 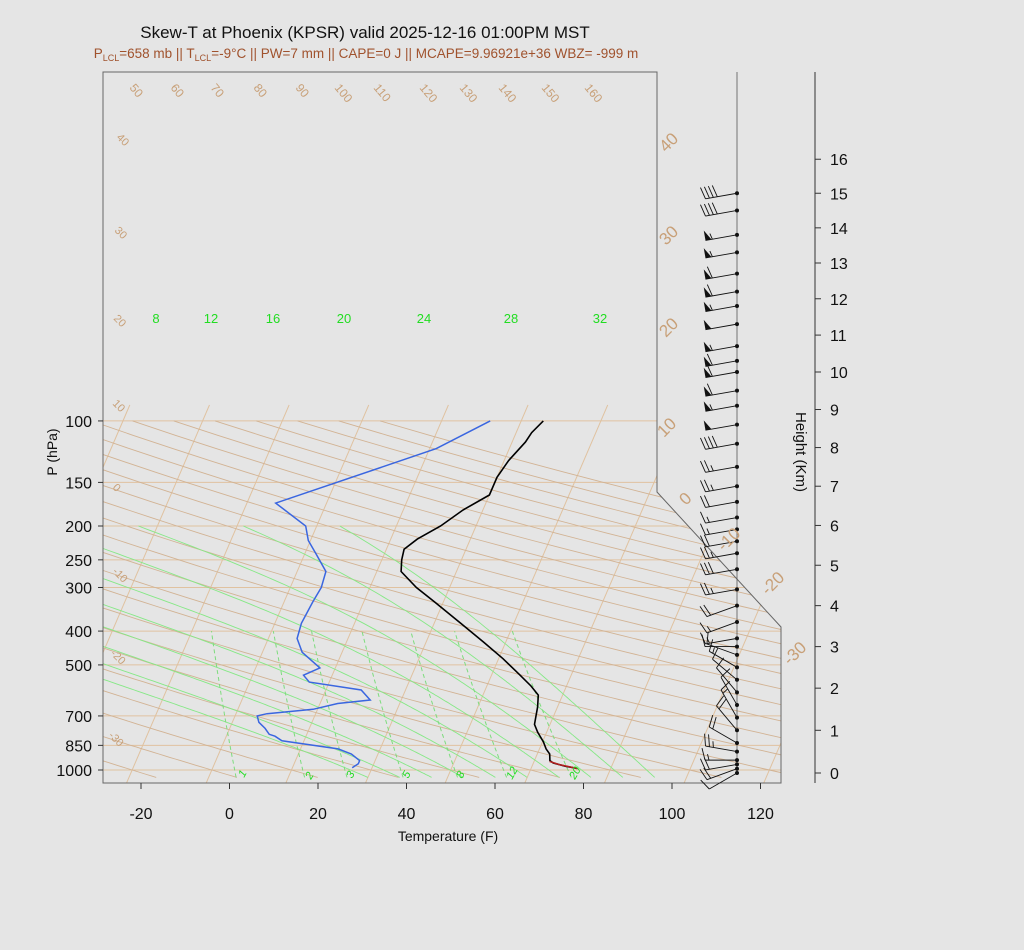 I want to click on pressure-tick-label: 250, so click(x=78, y=561).